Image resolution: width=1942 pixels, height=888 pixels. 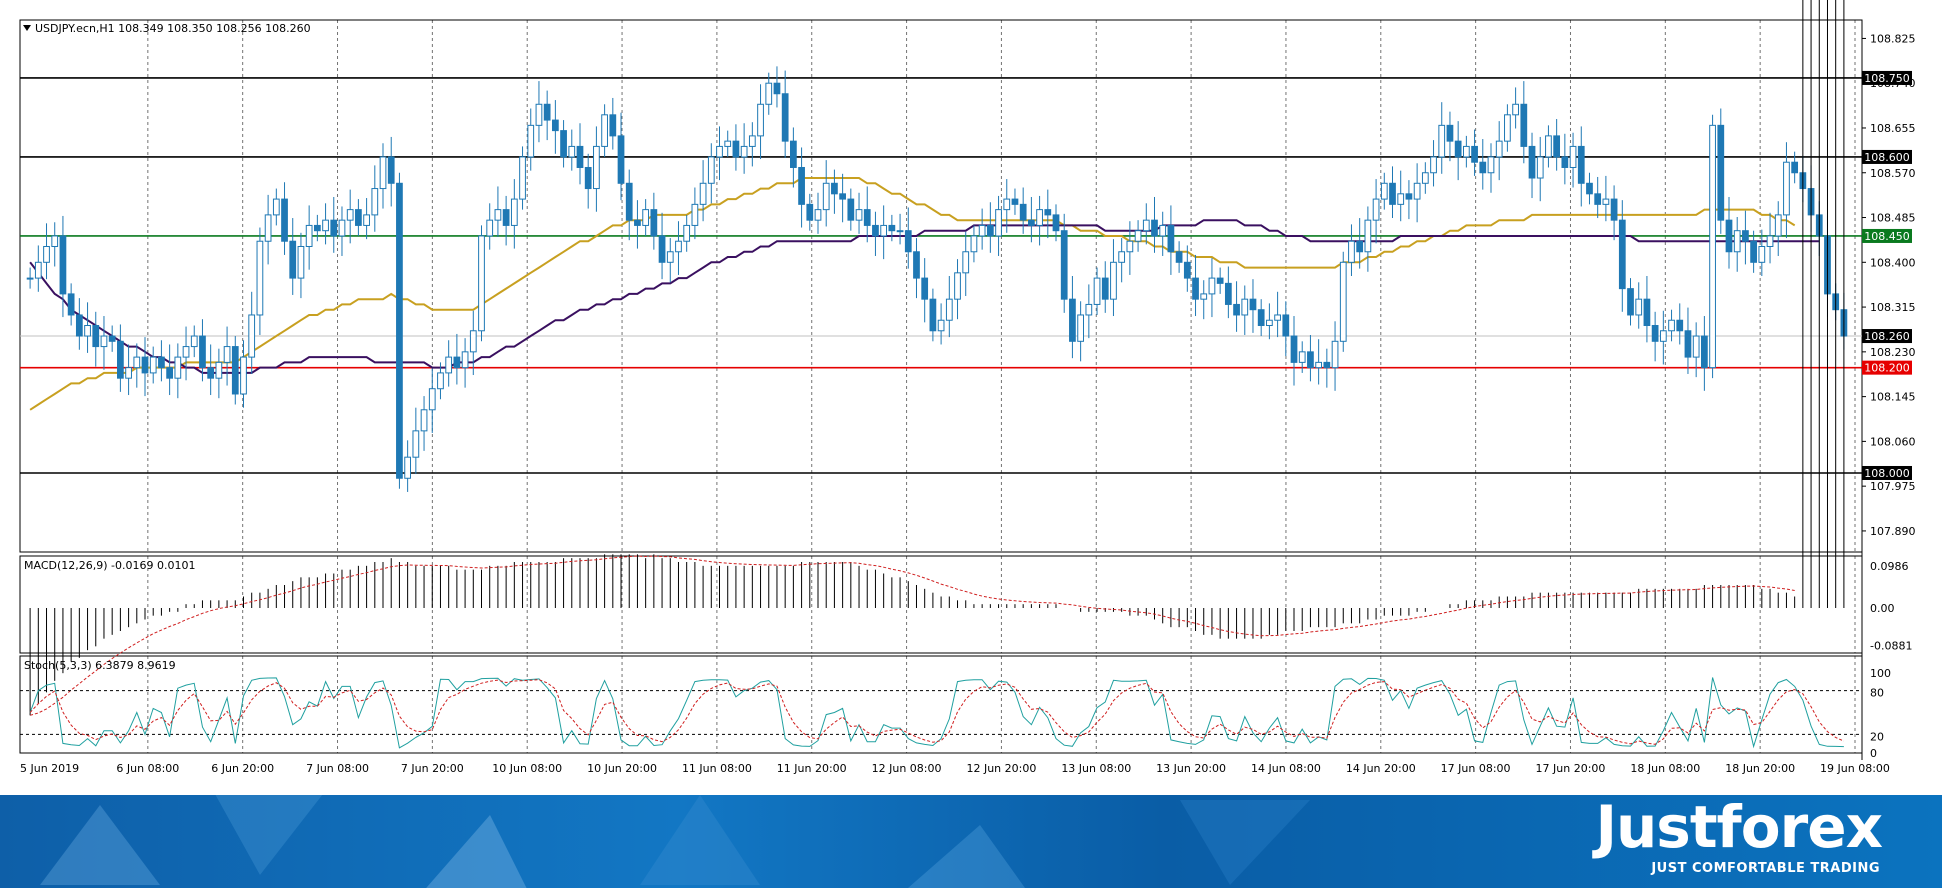 What do you see at coordinates (1873, 753) in the screenshot?
I see `stoch-tick-label: 0` at bounding box center [1873, 753].